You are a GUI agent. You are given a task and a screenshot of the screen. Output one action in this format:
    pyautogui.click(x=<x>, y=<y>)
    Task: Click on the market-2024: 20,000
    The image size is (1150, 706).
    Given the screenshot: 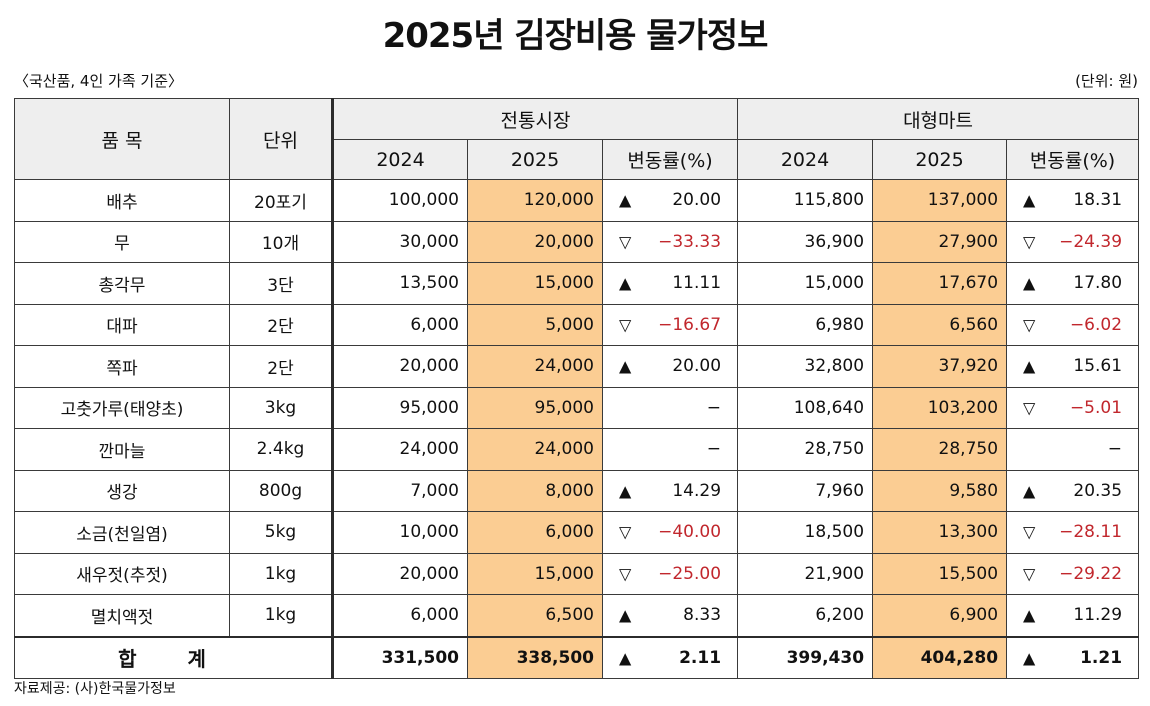 What is the action you would take?
    pyautogui.click(x=399, y=366)
    